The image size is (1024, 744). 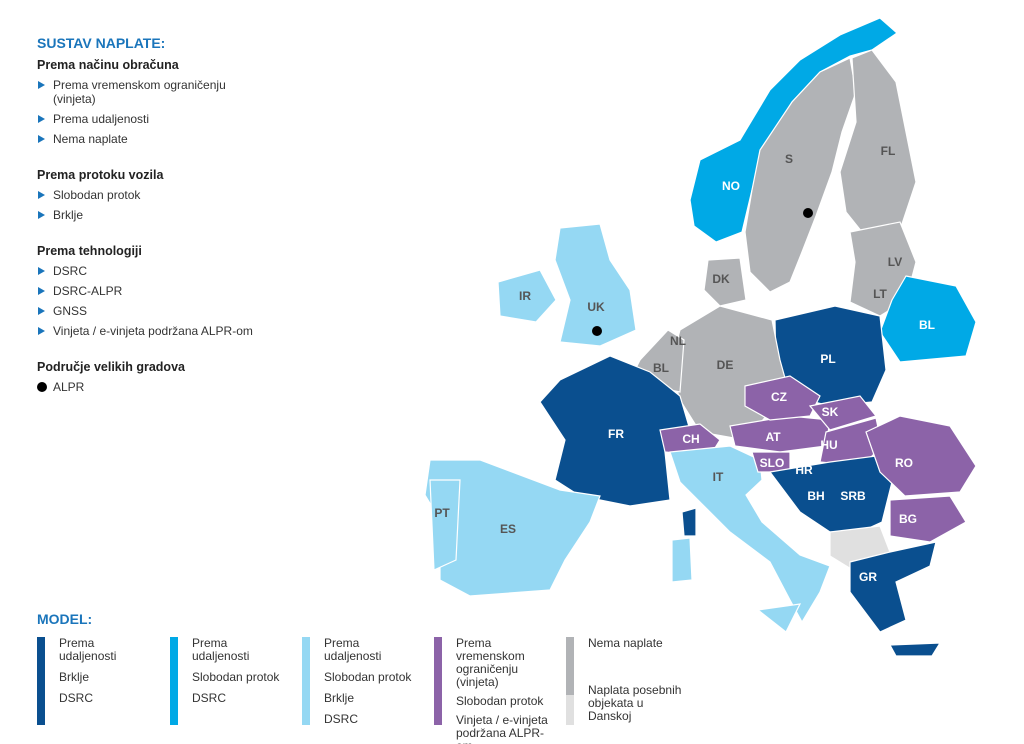 I want to click on norway, so click(x=793, y=130).